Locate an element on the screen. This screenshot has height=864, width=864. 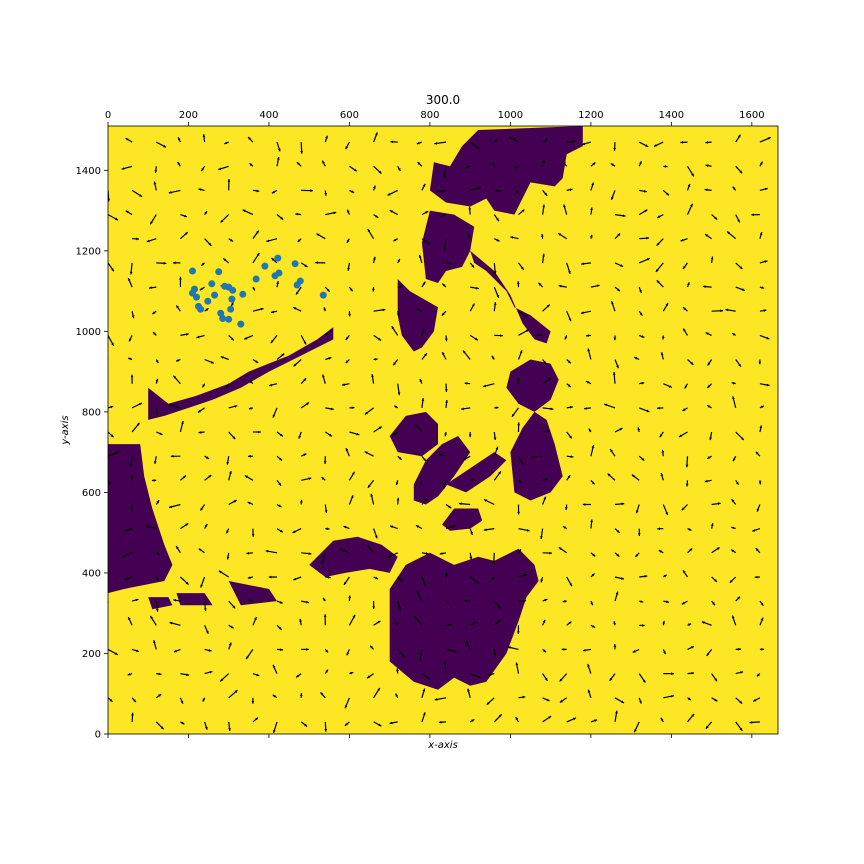
x-tick-label: 1400 is located at coordinates (671, 115).